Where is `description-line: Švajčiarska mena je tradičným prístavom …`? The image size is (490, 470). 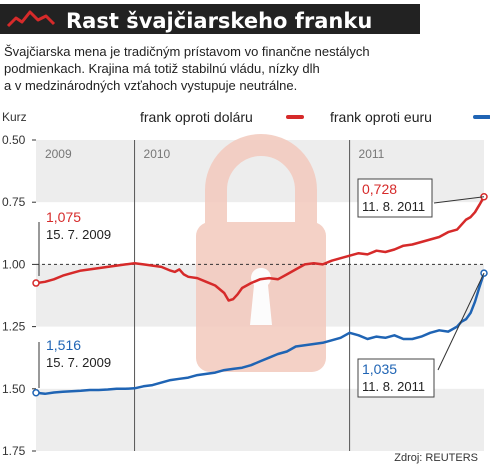
description-line: Švajčiarska mena je tradičným prístavom … is located at coordinates (187, 51).